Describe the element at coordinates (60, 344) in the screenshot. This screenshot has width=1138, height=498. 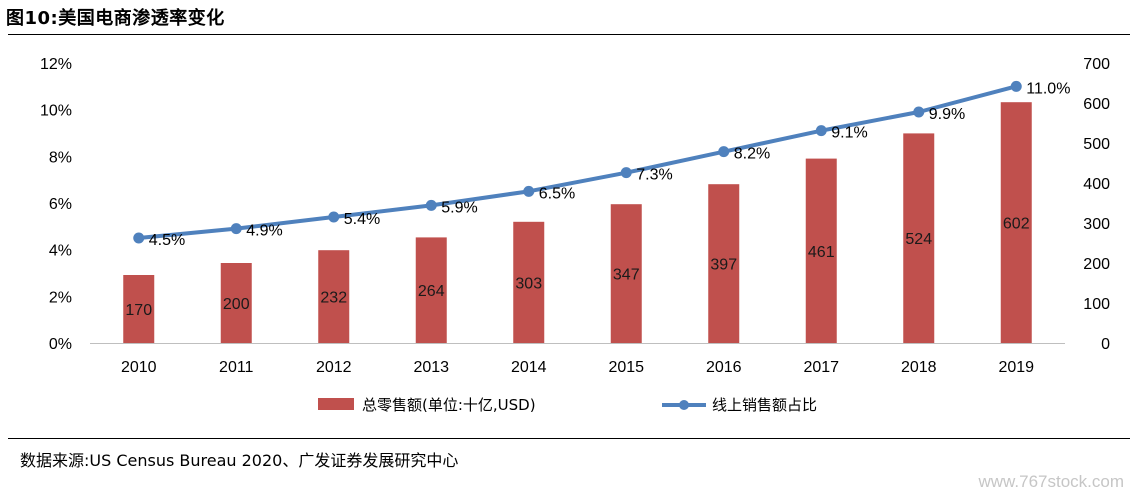
I see `left-axis-tick: 0%` at that location.